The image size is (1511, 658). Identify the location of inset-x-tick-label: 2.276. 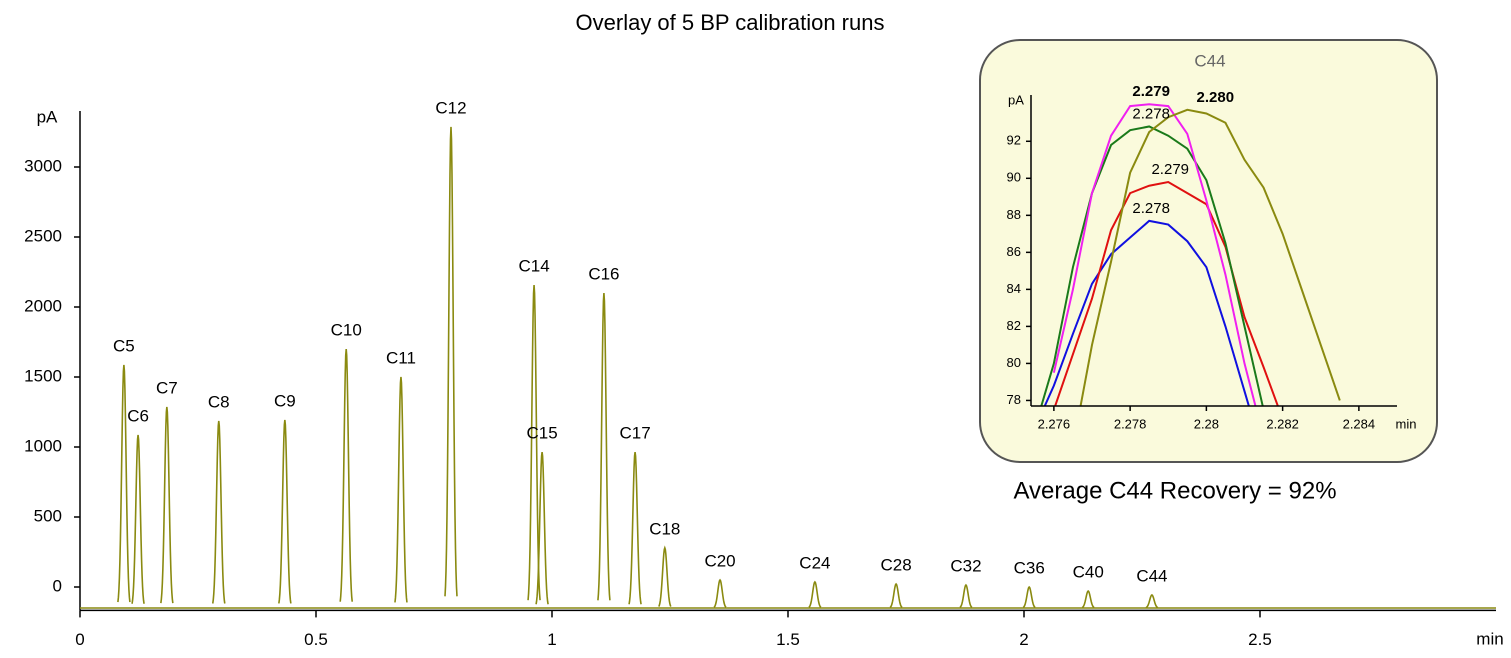
(1054, 423).